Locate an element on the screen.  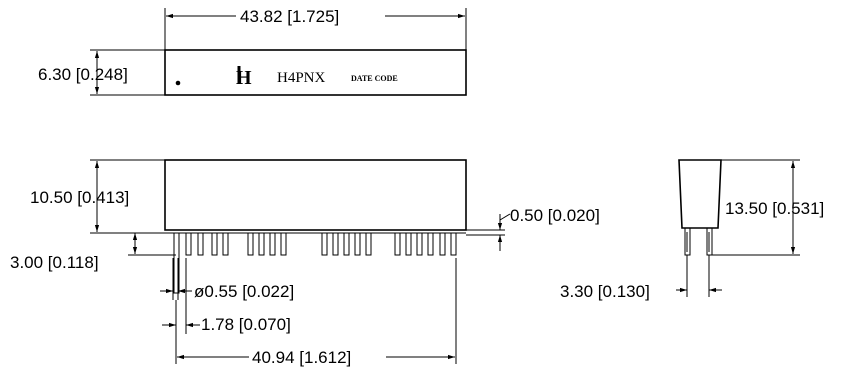
pin-row is located at coordinates (315, 263).